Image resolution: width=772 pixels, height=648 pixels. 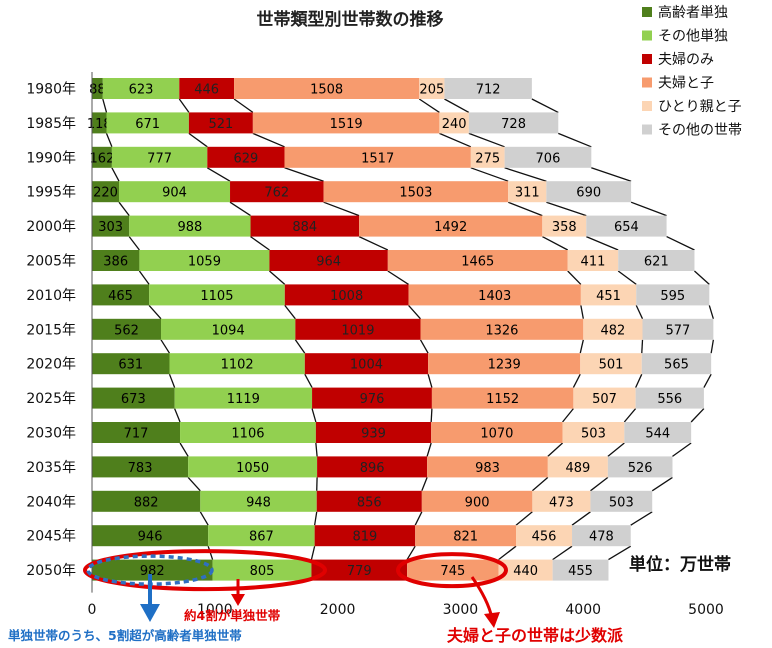 I want to click on data-label: 456, so click(x=544, y=537).